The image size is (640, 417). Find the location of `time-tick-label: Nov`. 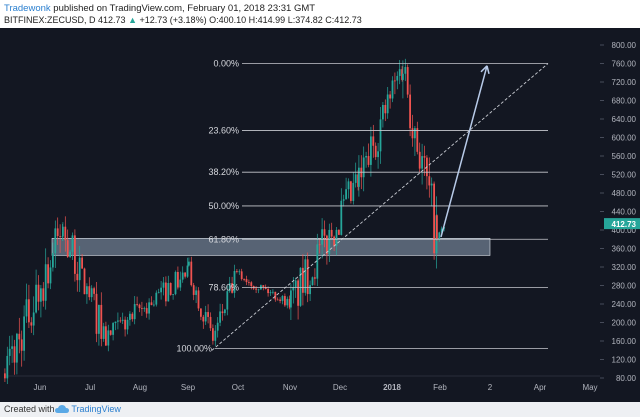

time-tick-label: Nov is located at coordinates (290, 387).